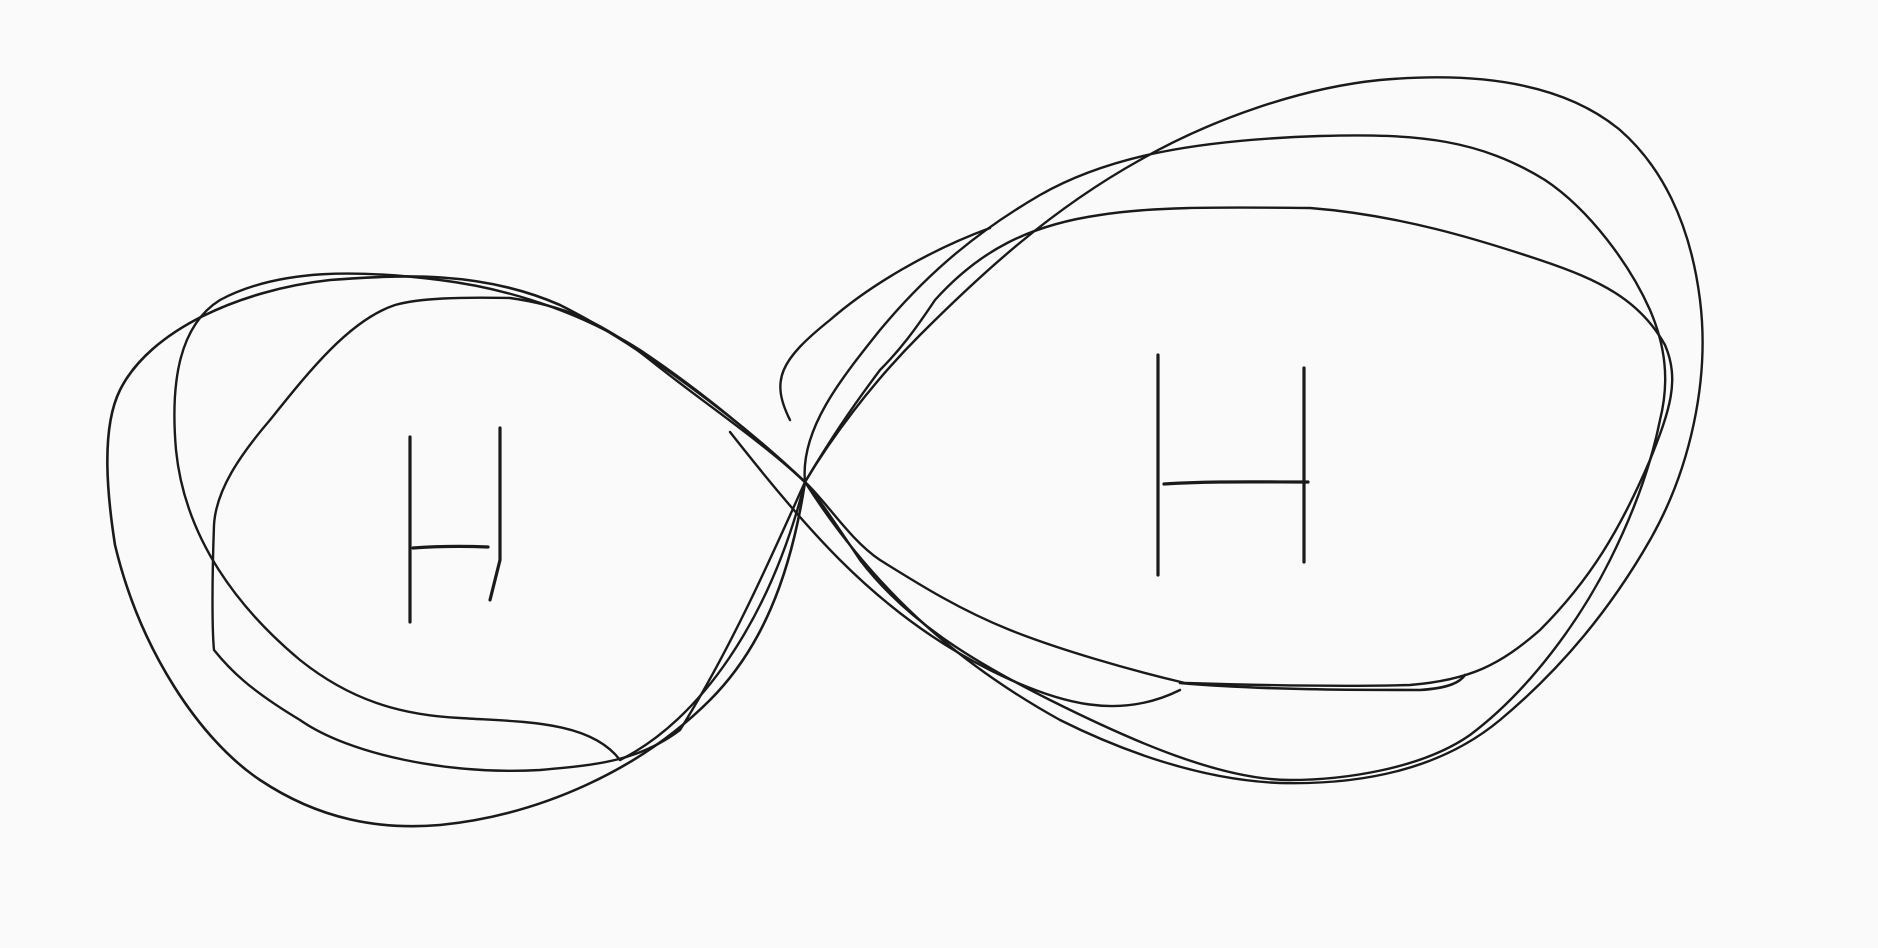 The width and height of the screenshot is (1878, 948). What do you see at coordinates (455, 525) in the screenshot?
I see `left-h-glyph` at bounding box center [455, 525].